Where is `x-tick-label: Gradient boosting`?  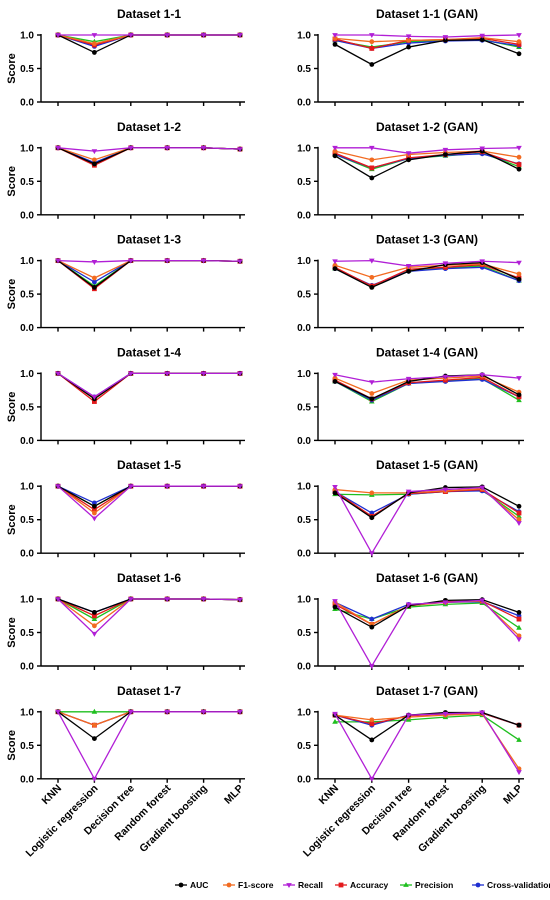 x-tick-label: Gradient boosting is located at coordinates (452, 818).